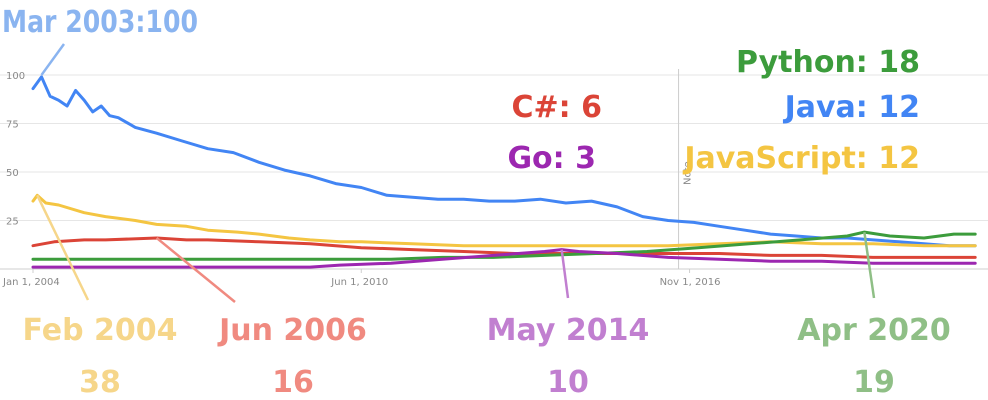 The height and width of the screenshot is (400, 988). I want to click on top-annotation-label: Mar 2003:100, so click(100, 22).